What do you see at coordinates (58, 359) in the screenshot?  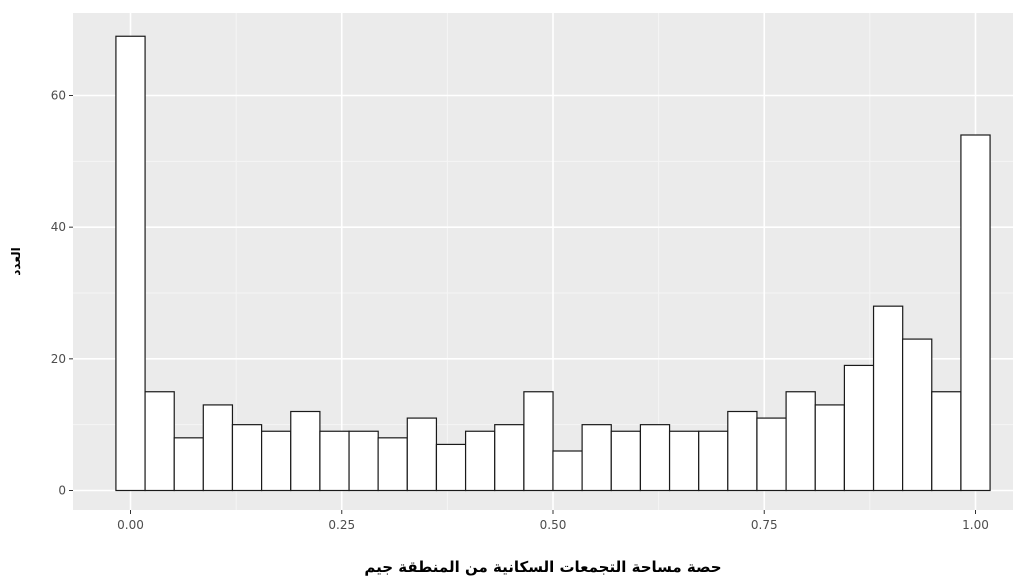 I see `y-tick-label: 20` at bounding box center [58, 359].